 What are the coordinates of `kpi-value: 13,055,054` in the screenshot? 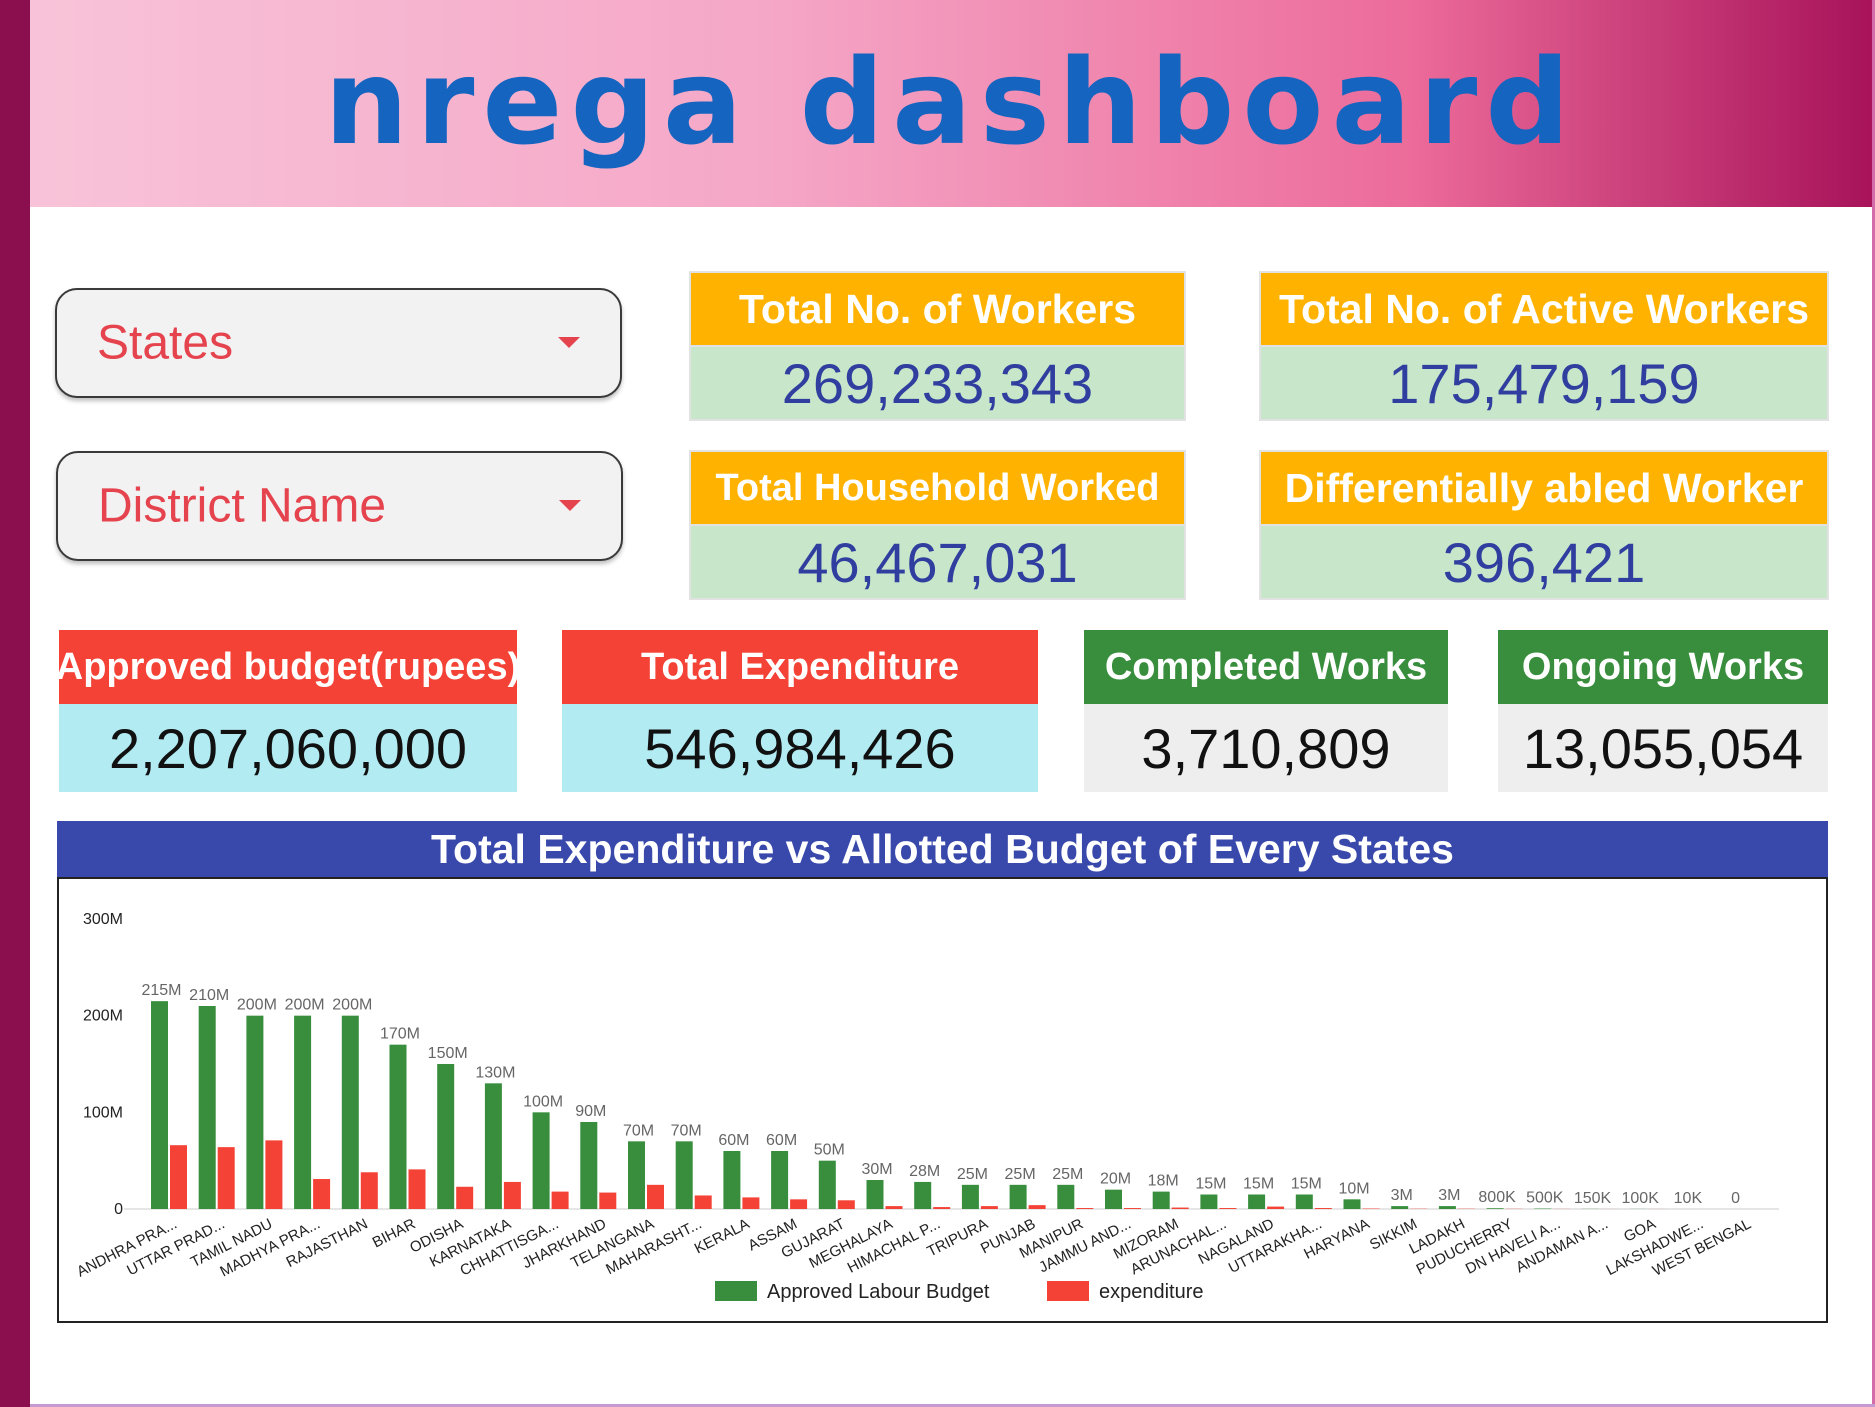 It's located at (1663, 748).